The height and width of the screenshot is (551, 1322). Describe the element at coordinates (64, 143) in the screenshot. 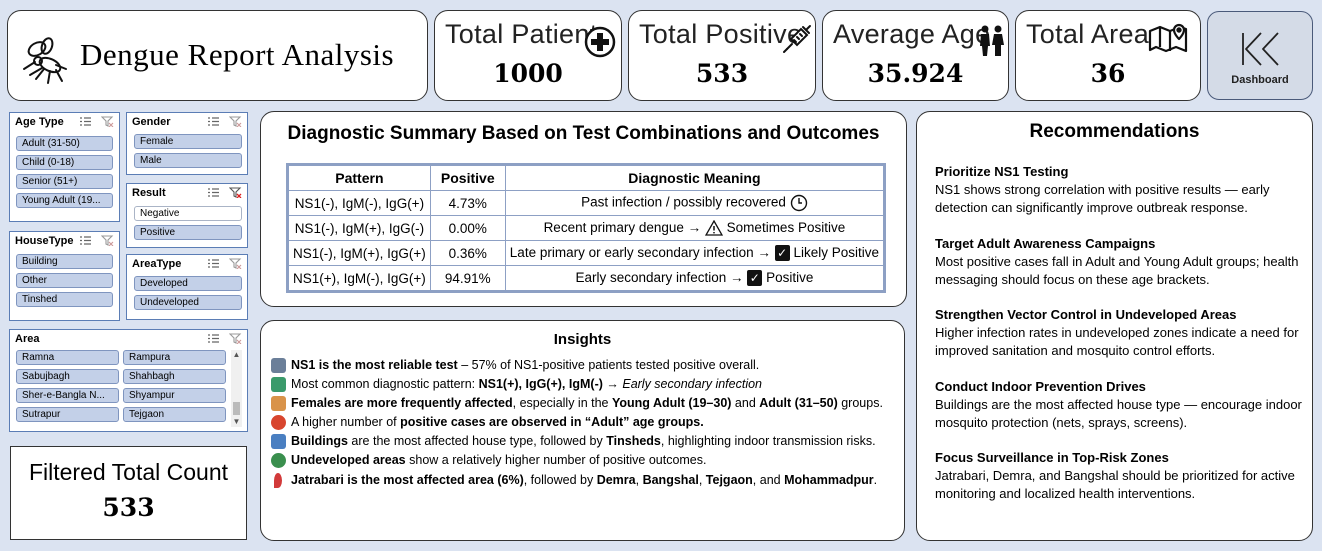

I see `slicer-item: Adult (31-50)` at that location.